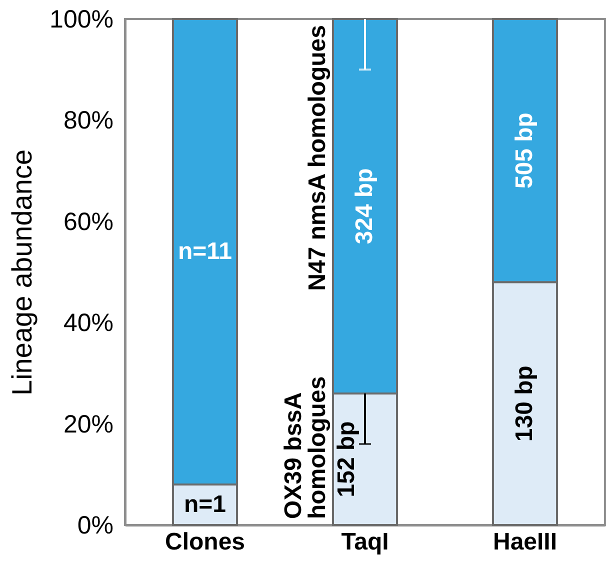 The width and height of the screenshot is (606, 562). I want to click on x-tick-label: HaeIII, so click(525, 542).